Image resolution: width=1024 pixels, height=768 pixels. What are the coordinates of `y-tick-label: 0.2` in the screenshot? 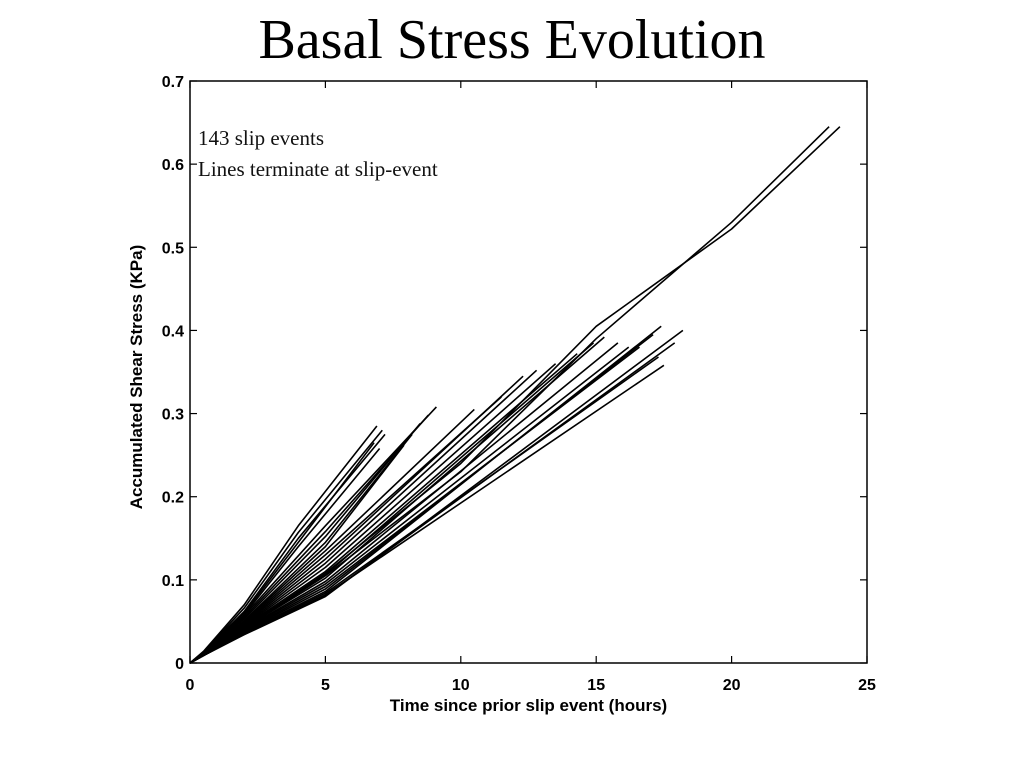 It's located at (173, 498).